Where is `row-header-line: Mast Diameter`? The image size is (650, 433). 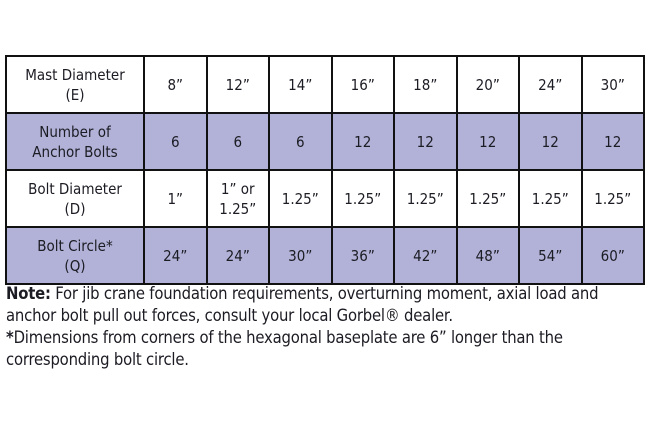 row-header-line: Mast Diameter is located at coordinates (75, 74).